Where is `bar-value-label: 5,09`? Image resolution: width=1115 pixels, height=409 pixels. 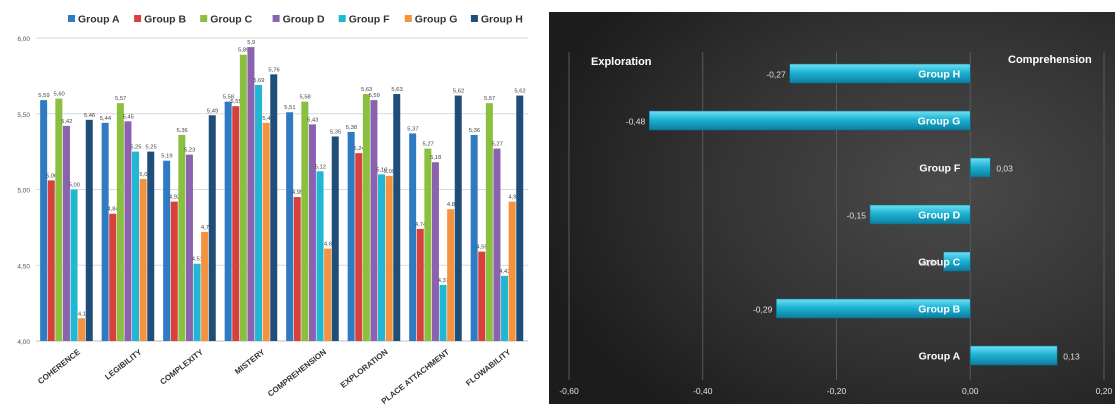
bar-value-label: 5,09 is located at coordinates (389, 172).